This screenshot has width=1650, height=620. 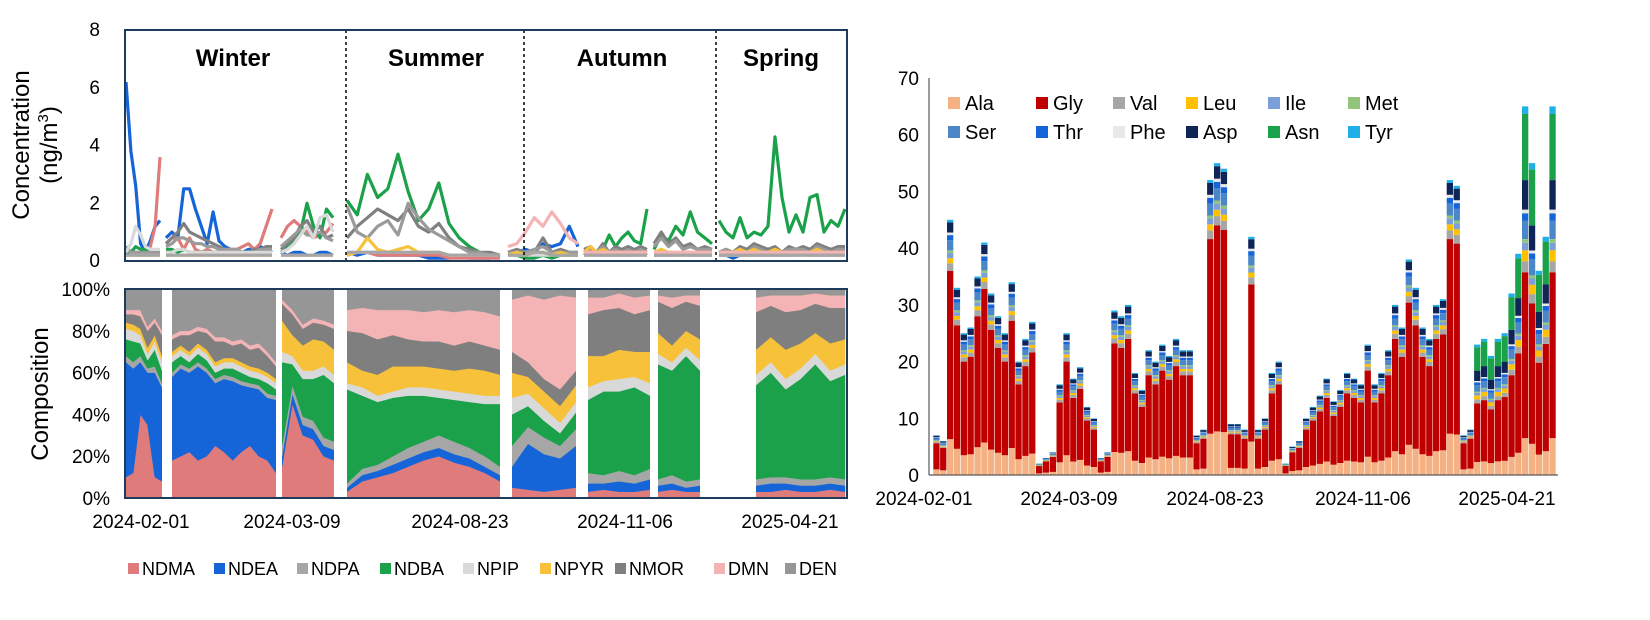 I want to click on bar-asn, so click(x=1545, y=263).